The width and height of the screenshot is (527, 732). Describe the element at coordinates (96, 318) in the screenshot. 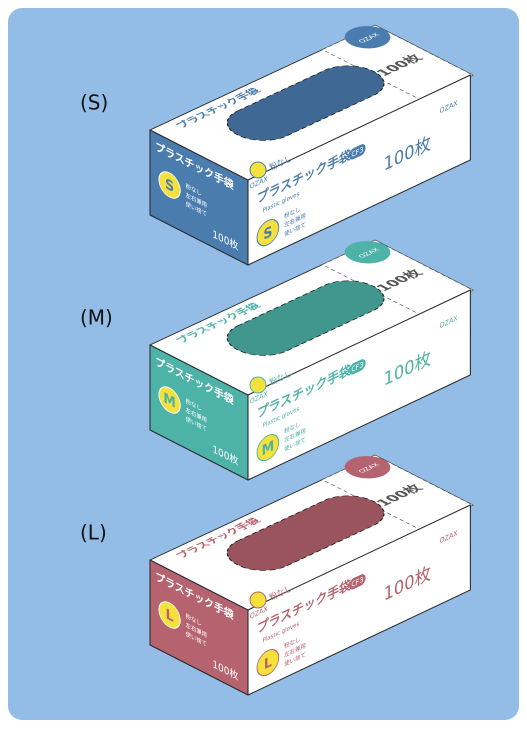

I see `size-label: (M)` at that location.